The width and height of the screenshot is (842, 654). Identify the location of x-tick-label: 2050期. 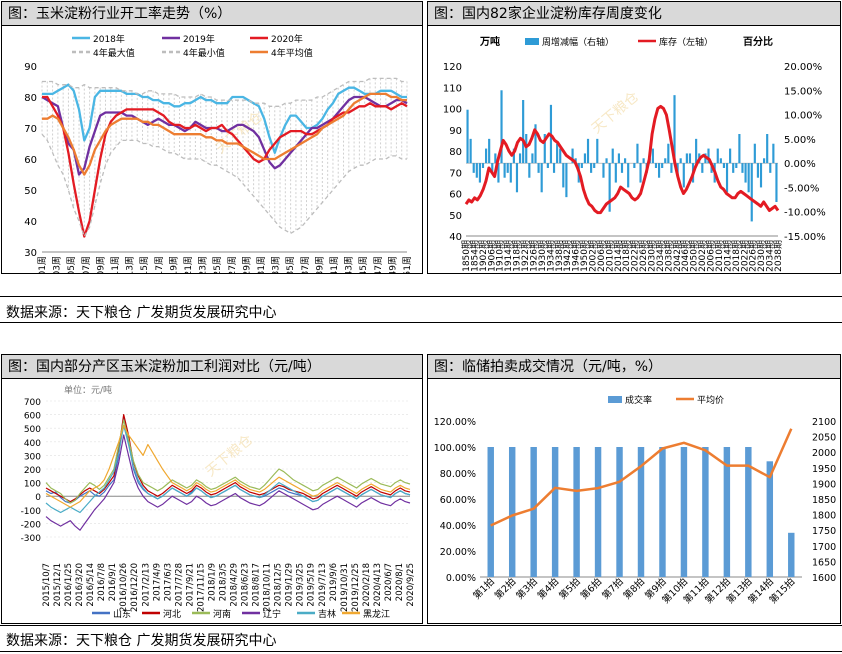
(694, 256).